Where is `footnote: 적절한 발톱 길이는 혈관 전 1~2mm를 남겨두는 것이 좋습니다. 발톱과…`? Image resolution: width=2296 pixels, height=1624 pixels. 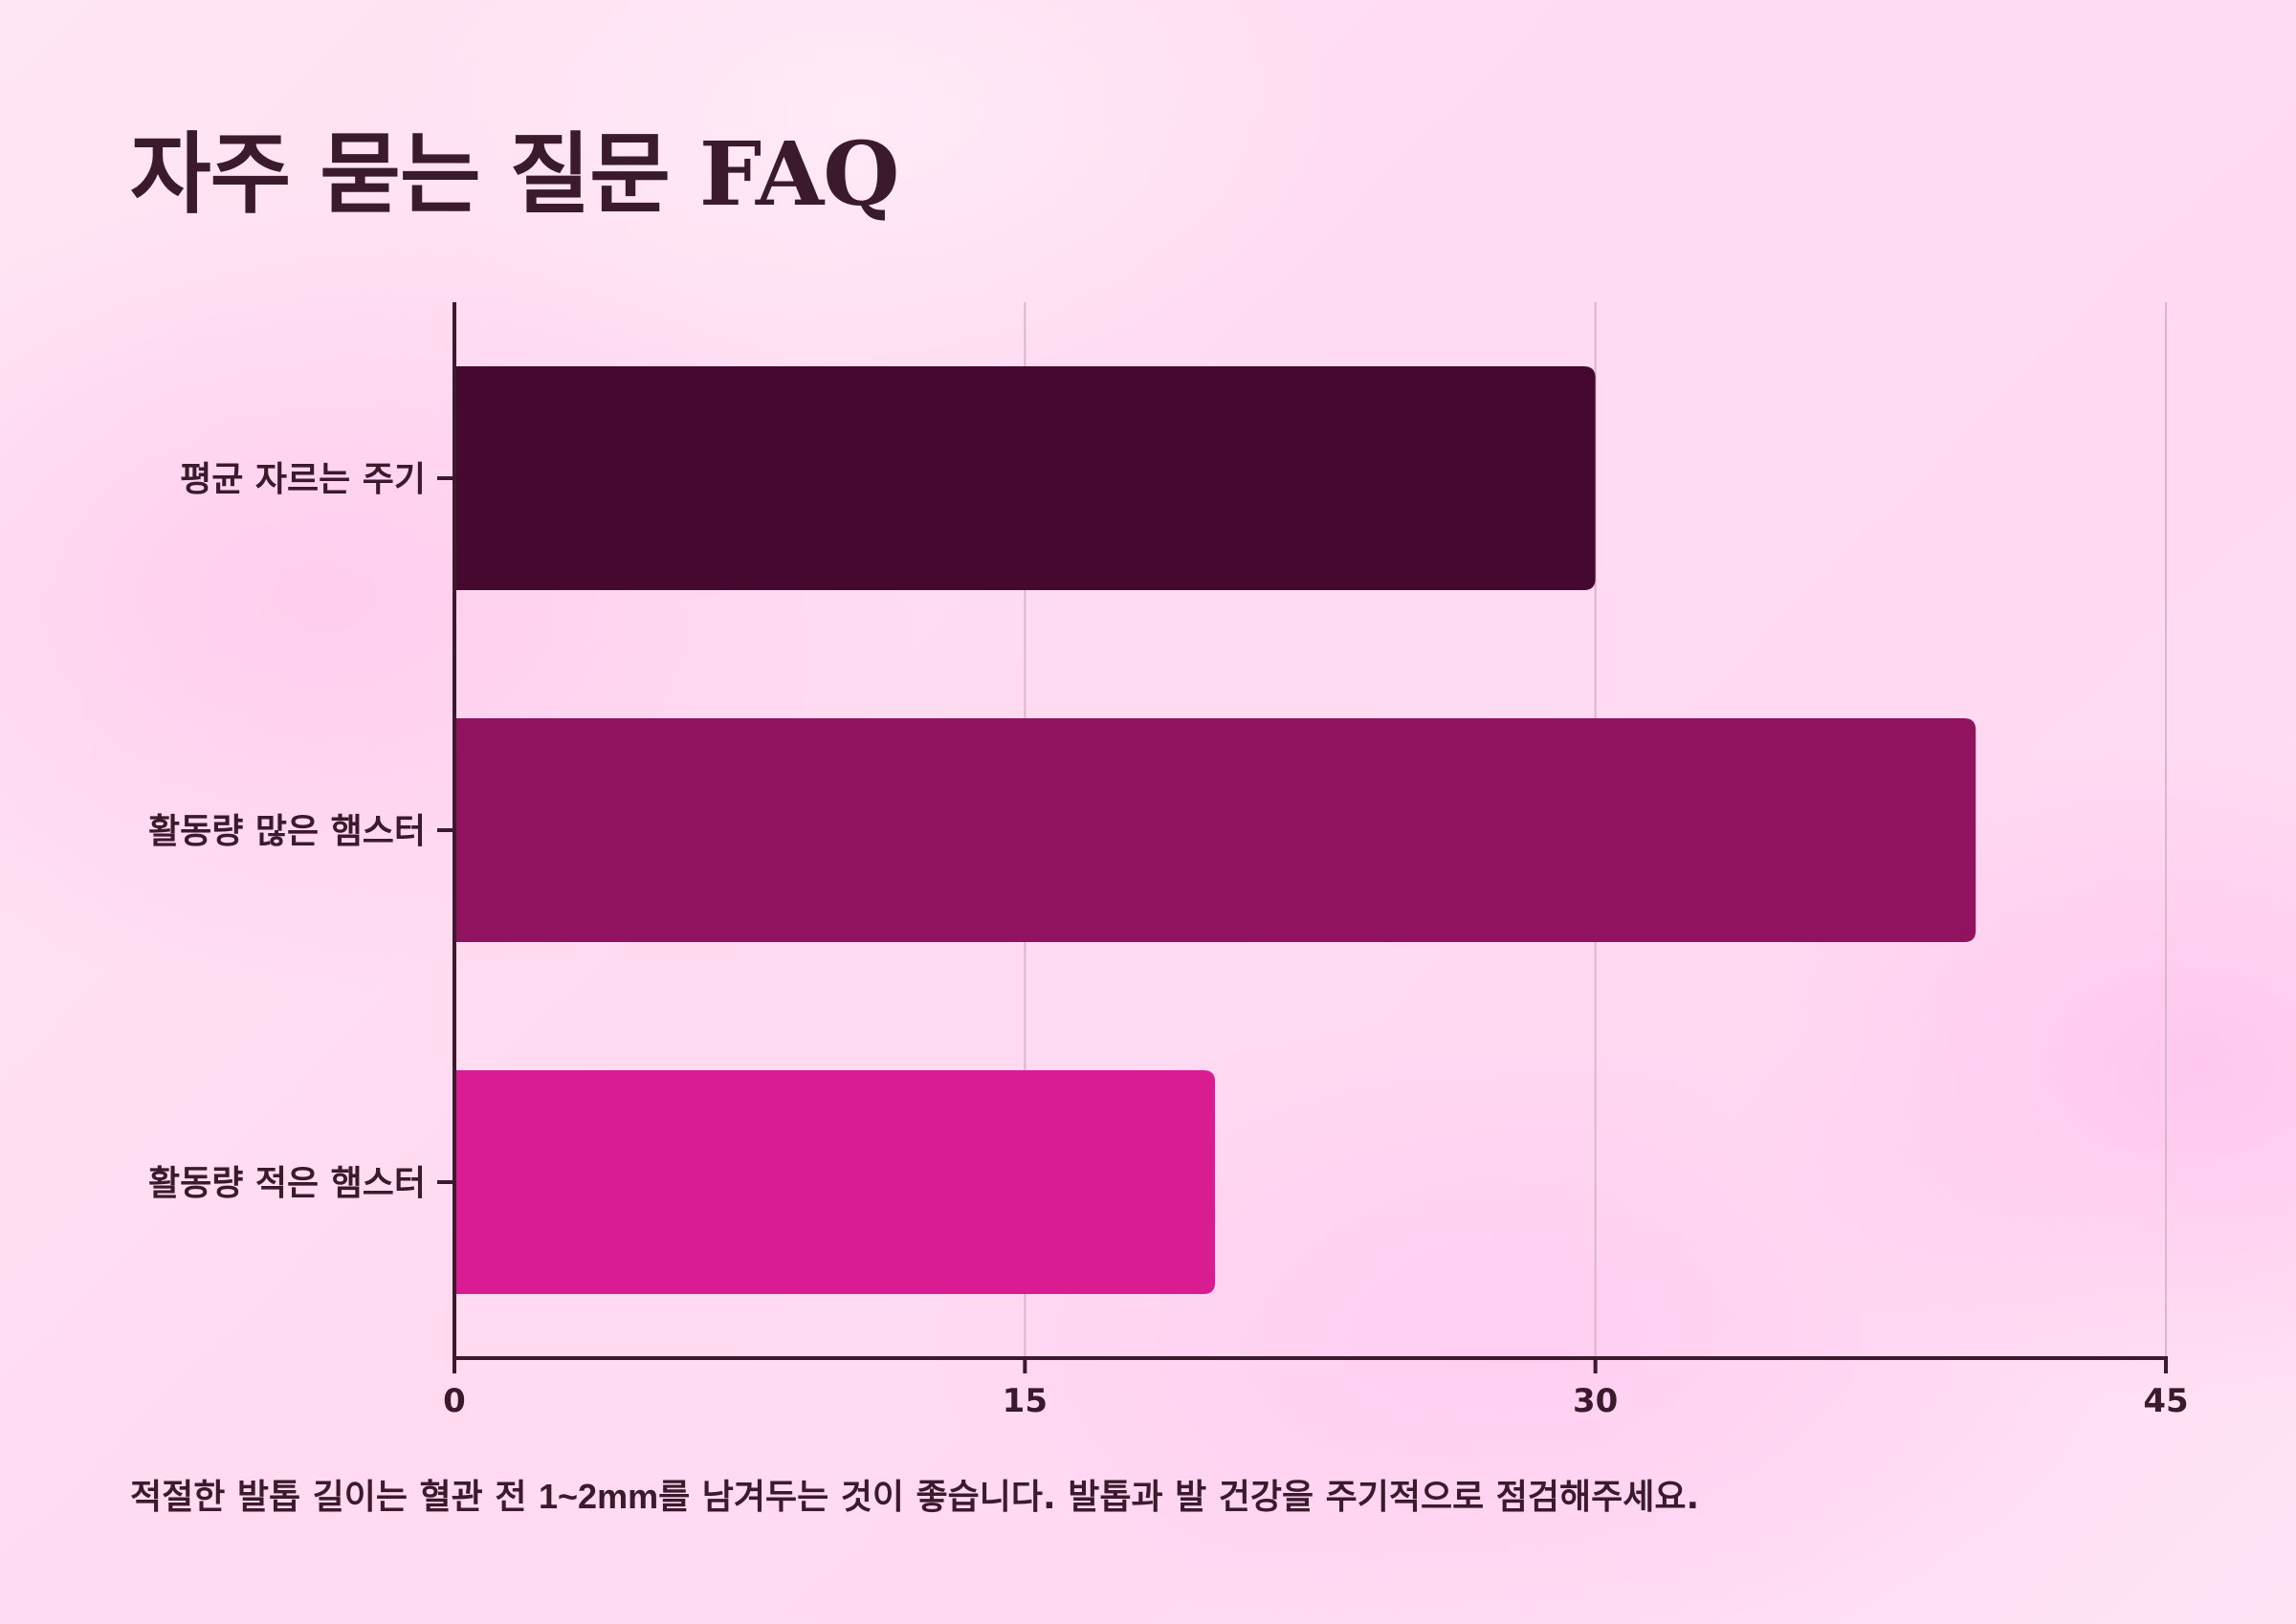 footnote: 적절한 발톱 길이는 혈관 전 1~2mm를 남겨두는 것이 좋습니다. 발톱과… is located at coordinates (914, 1494).